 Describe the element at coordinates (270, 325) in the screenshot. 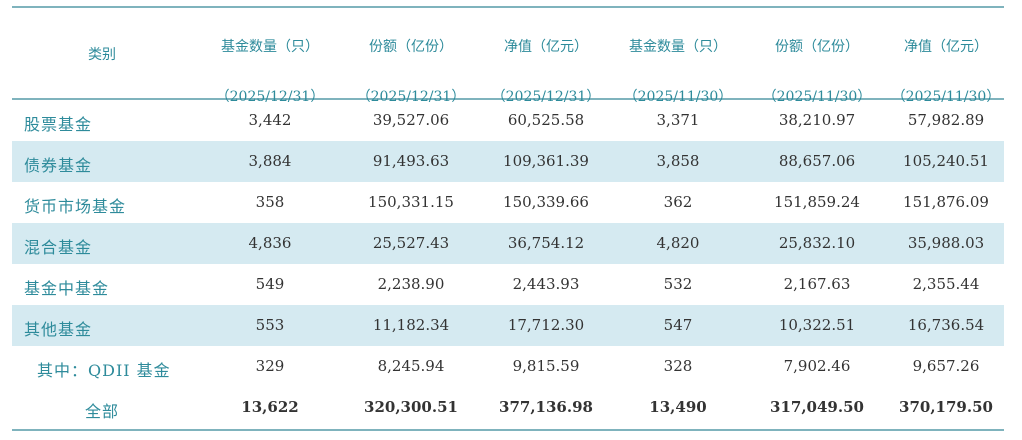

I see `table-cell: 553` at that location.